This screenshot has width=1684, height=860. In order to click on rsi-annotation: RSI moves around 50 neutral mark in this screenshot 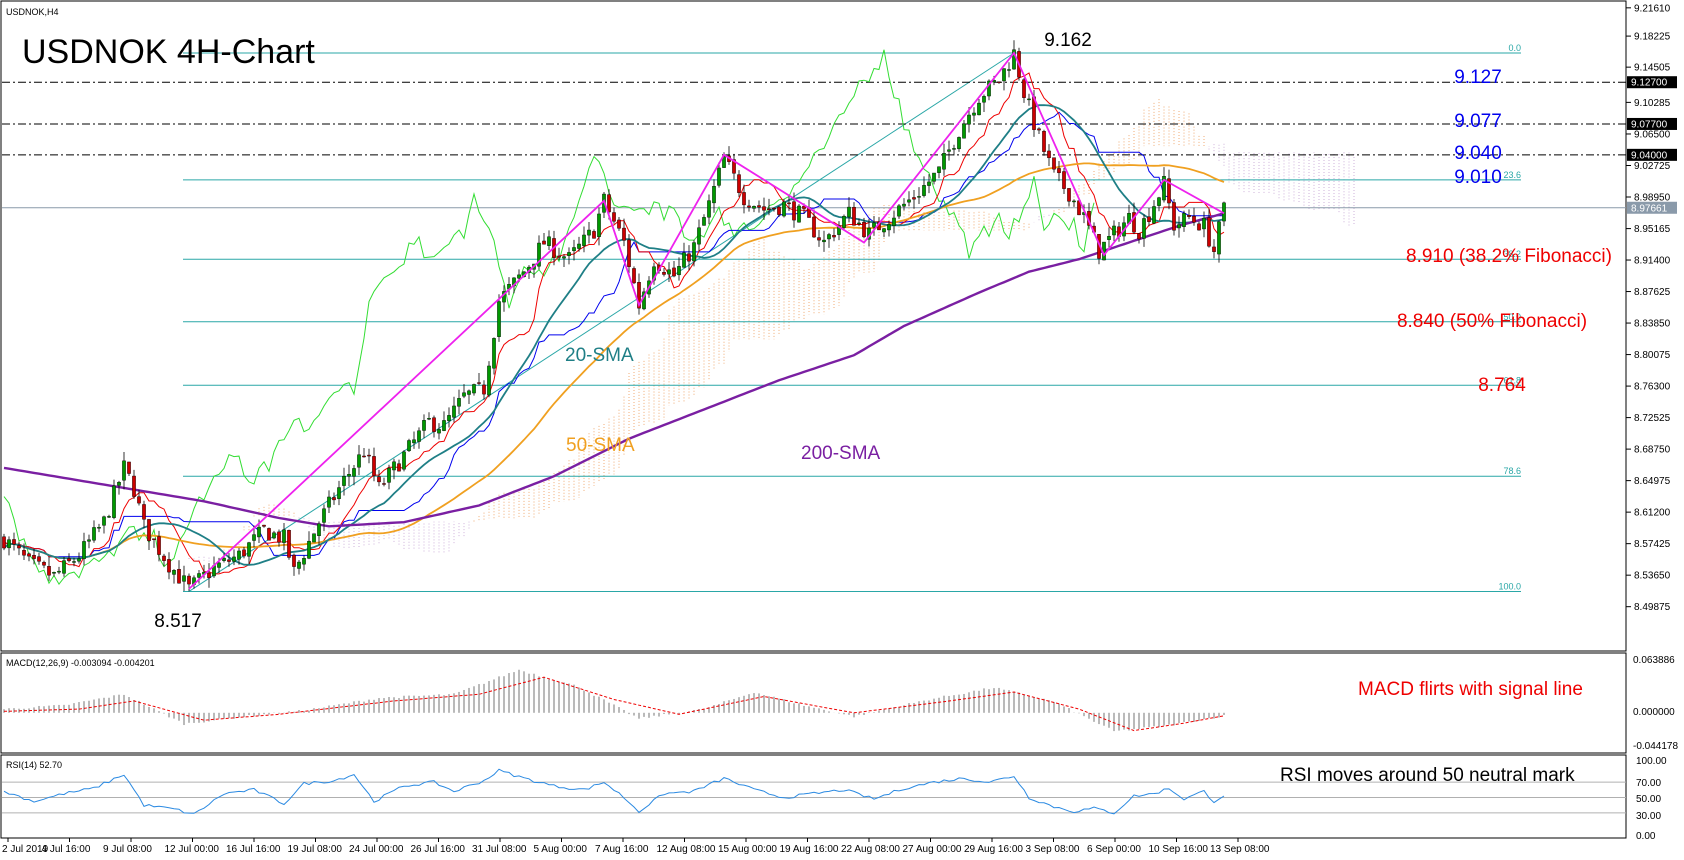, I will do `click(1427, 775)`.